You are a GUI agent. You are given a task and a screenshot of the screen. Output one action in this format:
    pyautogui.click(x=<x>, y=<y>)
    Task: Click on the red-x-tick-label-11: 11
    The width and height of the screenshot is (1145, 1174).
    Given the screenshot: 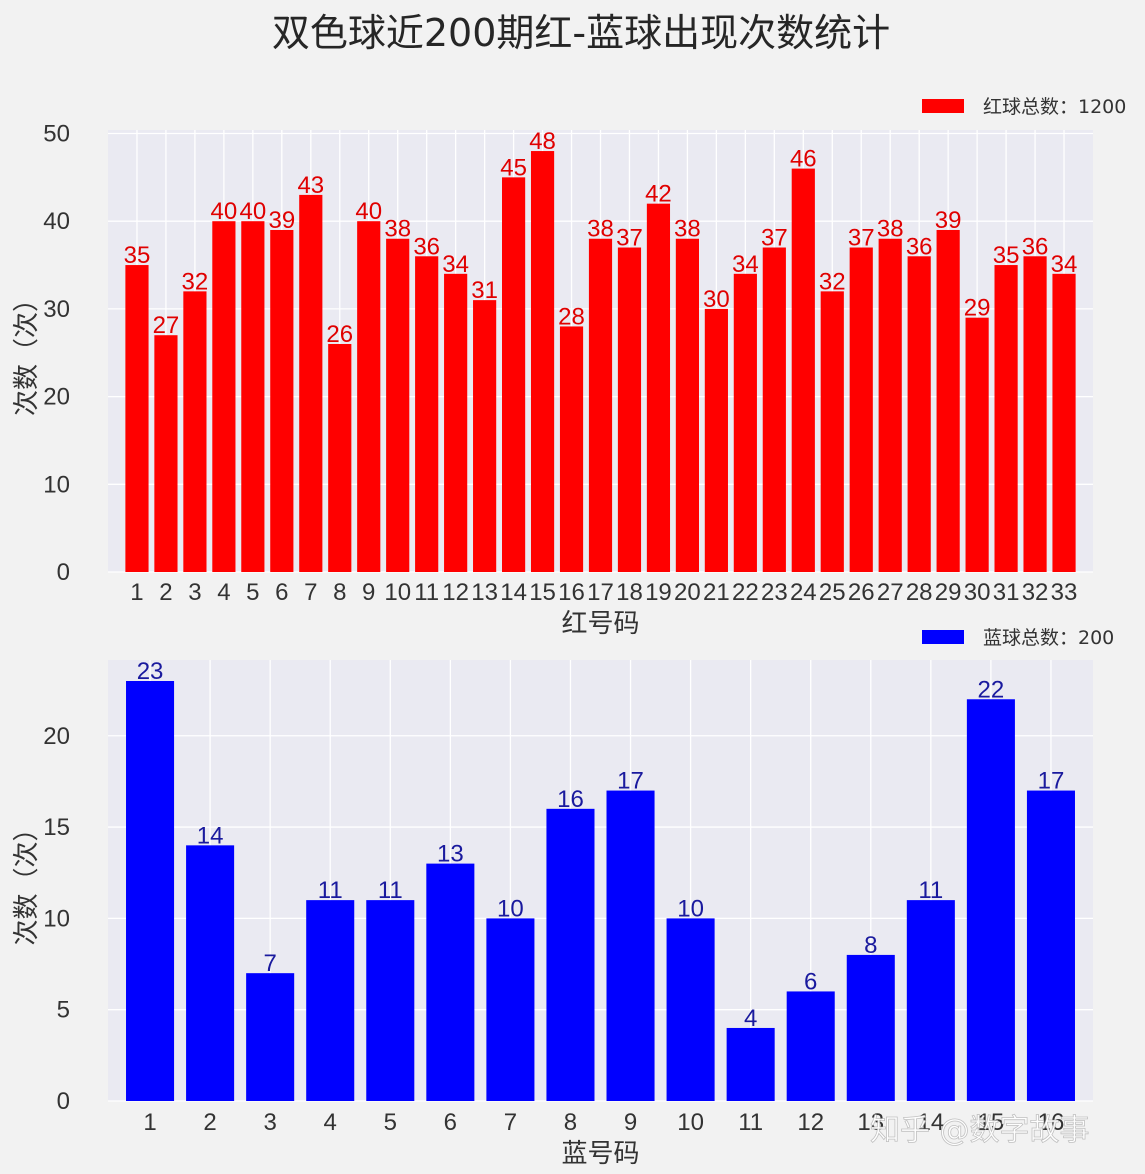 What is the action you would take?
    pyautogui.click(x=426, y=592)
    